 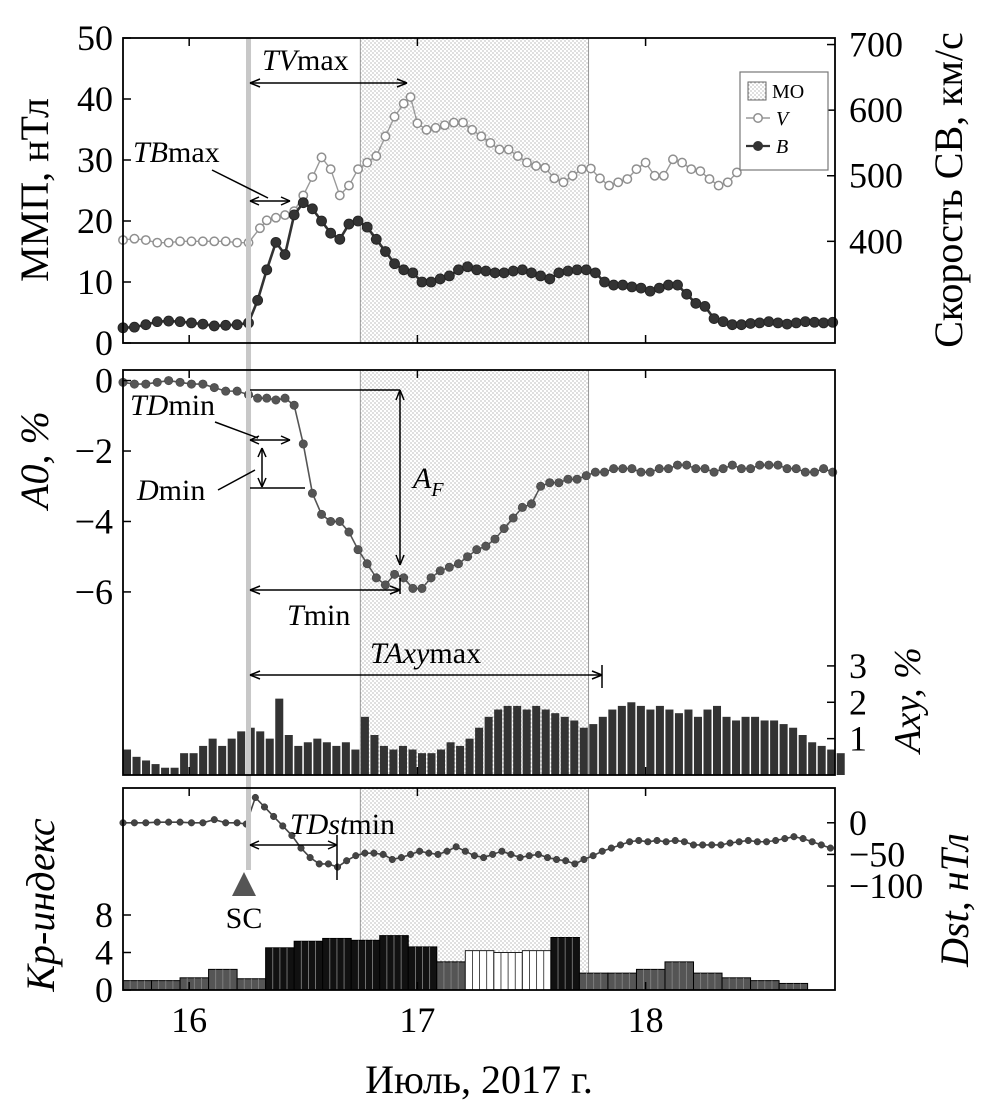 What do you see at coordinates (474, 190) in the screenshot?
I see `mo-shade-top` at bounding box center [474, 190].